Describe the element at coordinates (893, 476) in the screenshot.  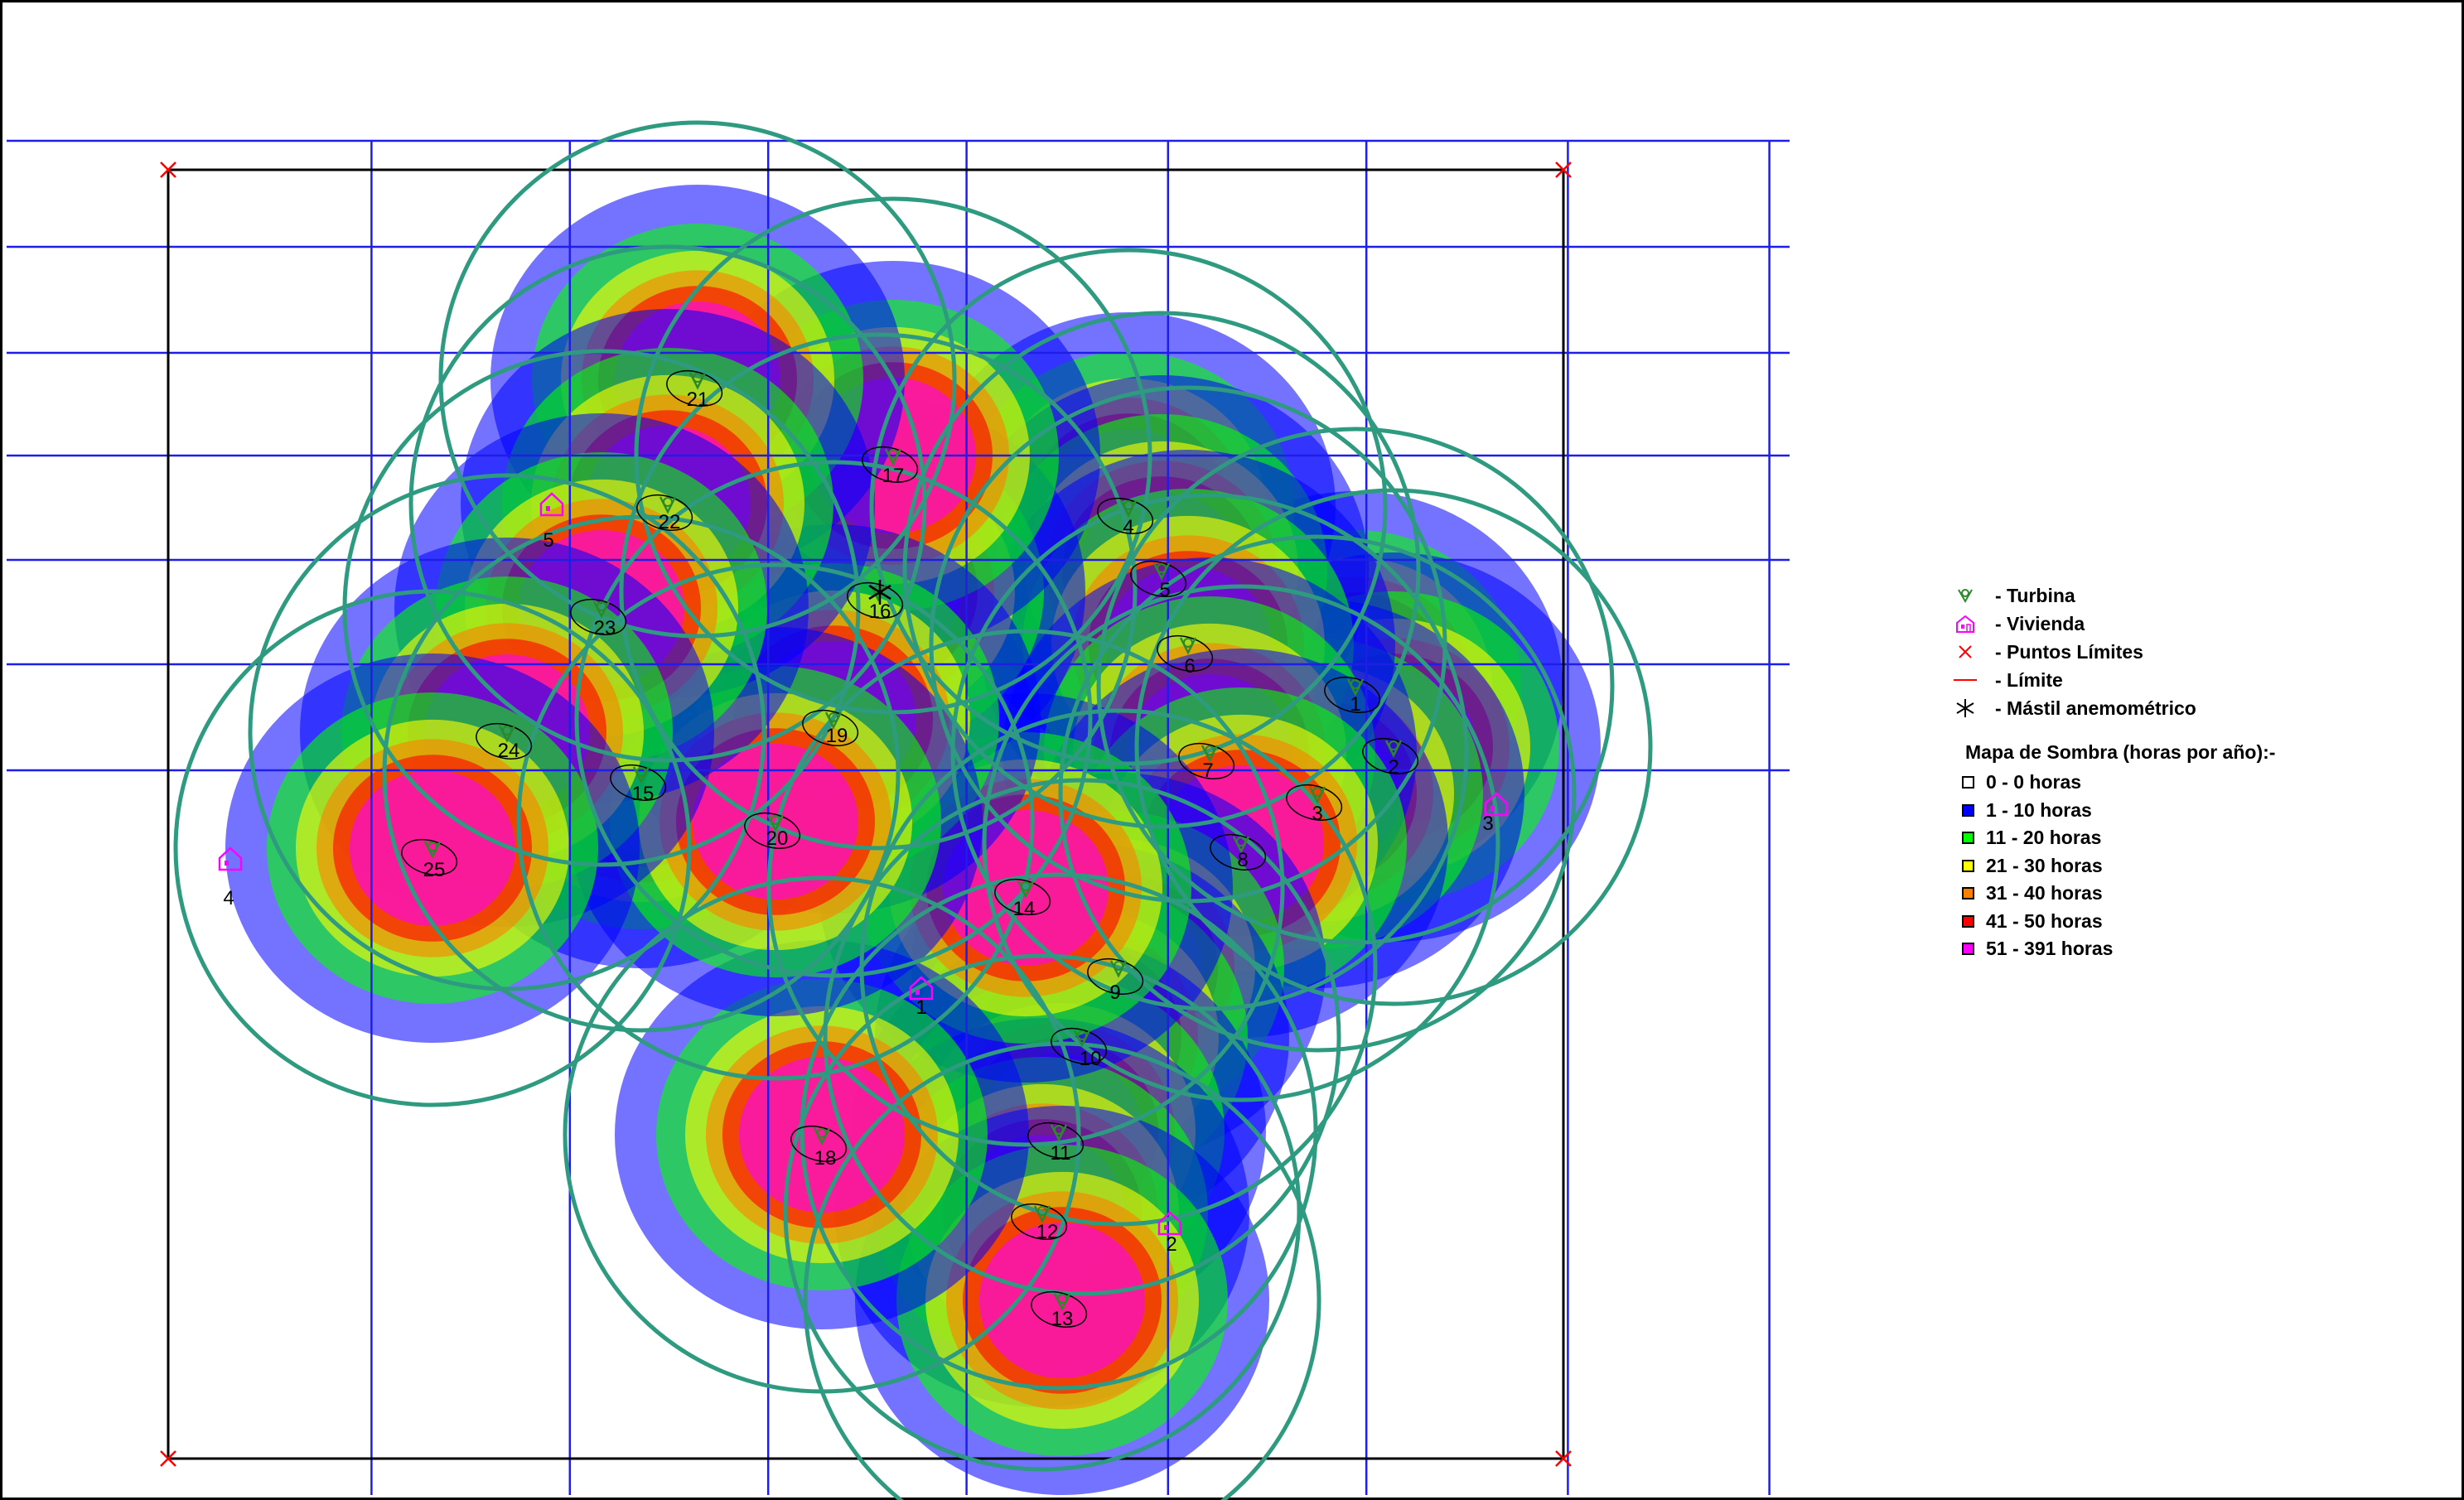
I see `turbine-label: 17` at that location.